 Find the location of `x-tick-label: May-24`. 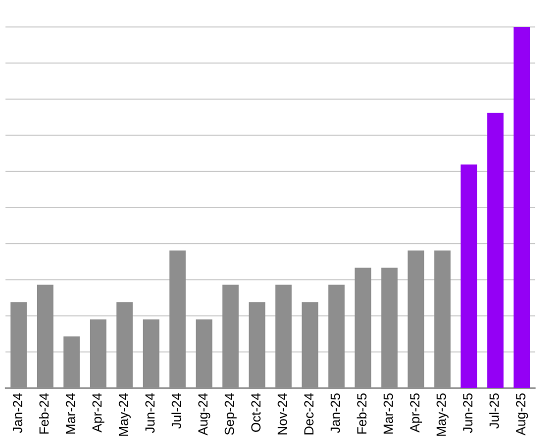

x-tick-label: May-24 is located at coordinates (124, 414).